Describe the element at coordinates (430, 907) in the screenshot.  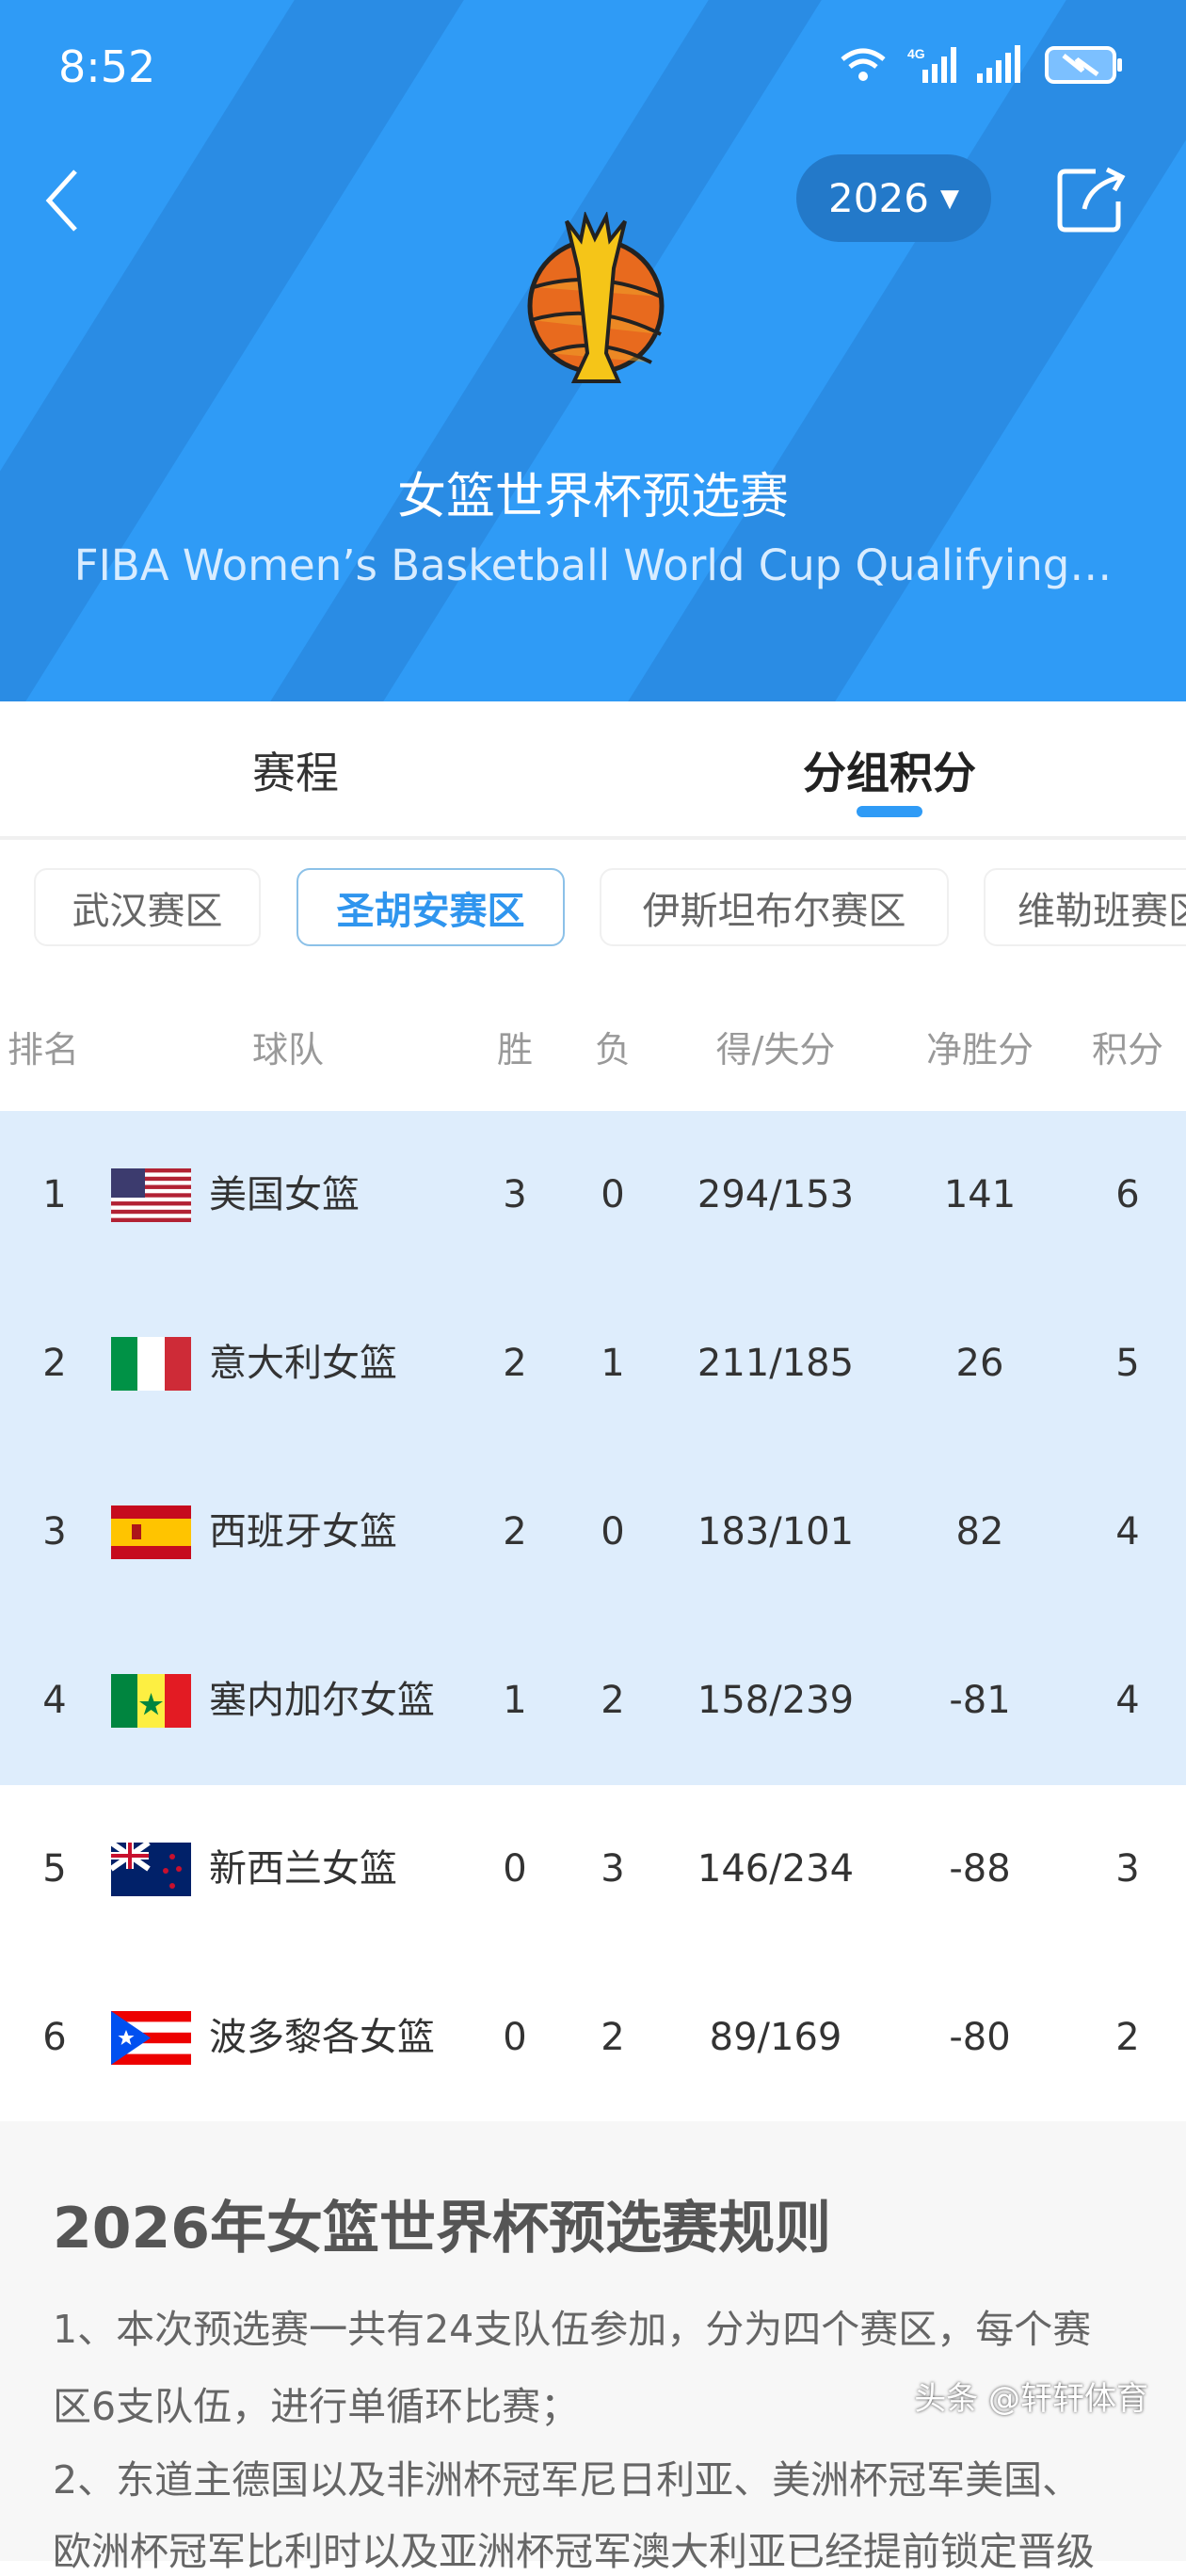
I see `region-chip-san-juan: 圣胡安赛区` at that location.